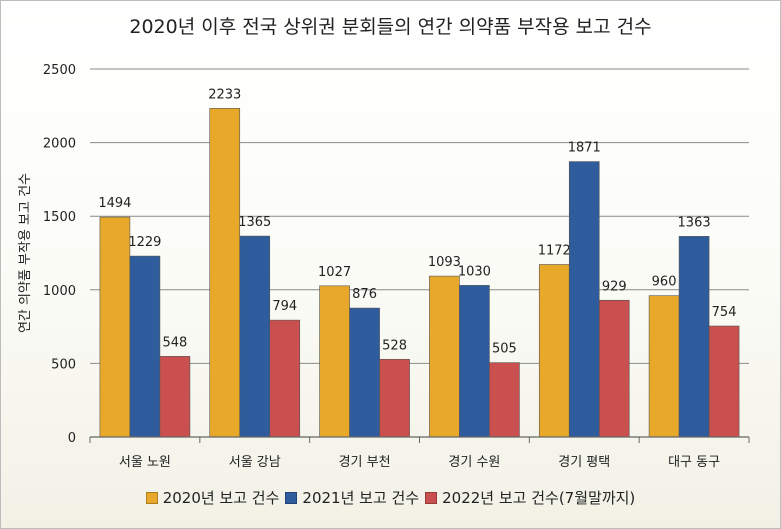  I want to click on x-tick-label: 대구 동구, so click(694, 462).